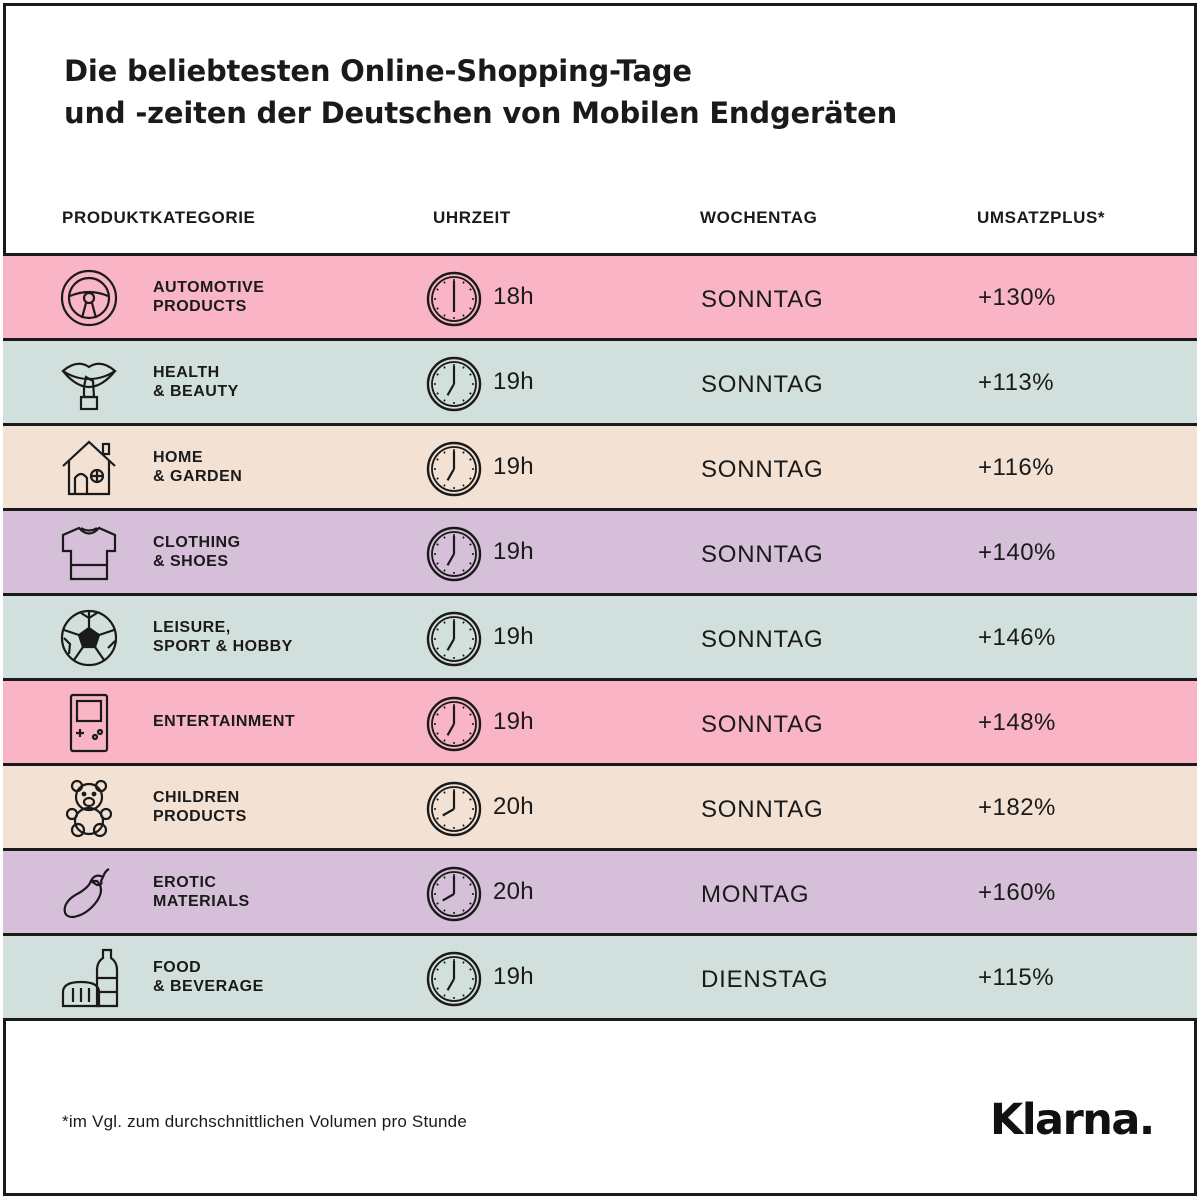 The image size is (1200, 1199). What do you see at coordinates (196, 391) in the screenshot?
I see `category-line-2: & BEAUTY` at bounding box center [196, 391].